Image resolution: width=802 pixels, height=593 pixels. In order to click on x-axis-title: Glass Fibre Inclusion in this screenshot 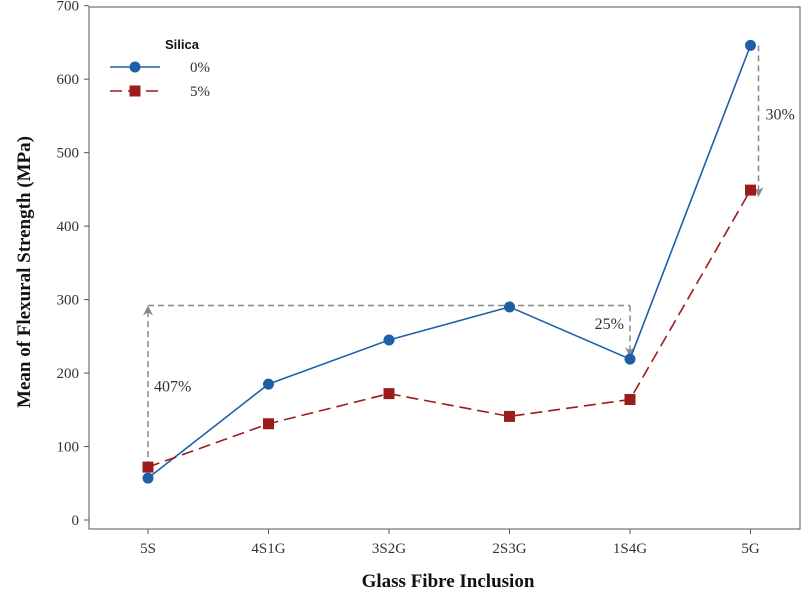, I will do `click(448, 581)`.